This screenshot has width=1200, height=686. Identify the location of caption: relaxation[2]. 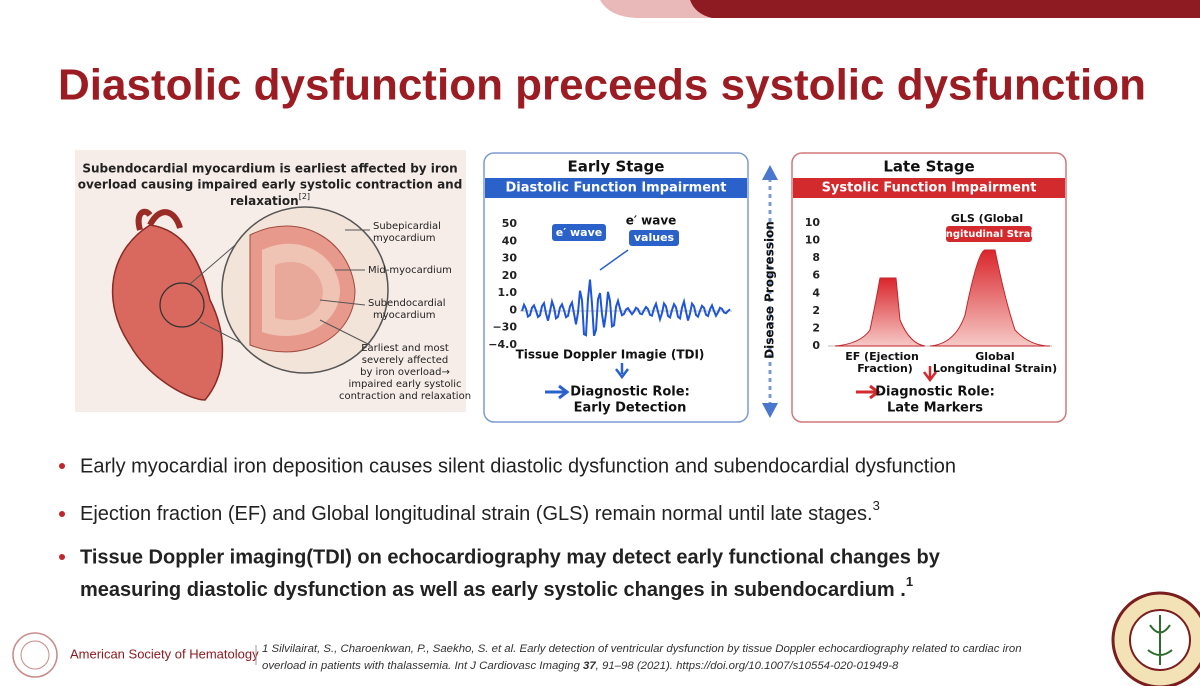
(270, 200).